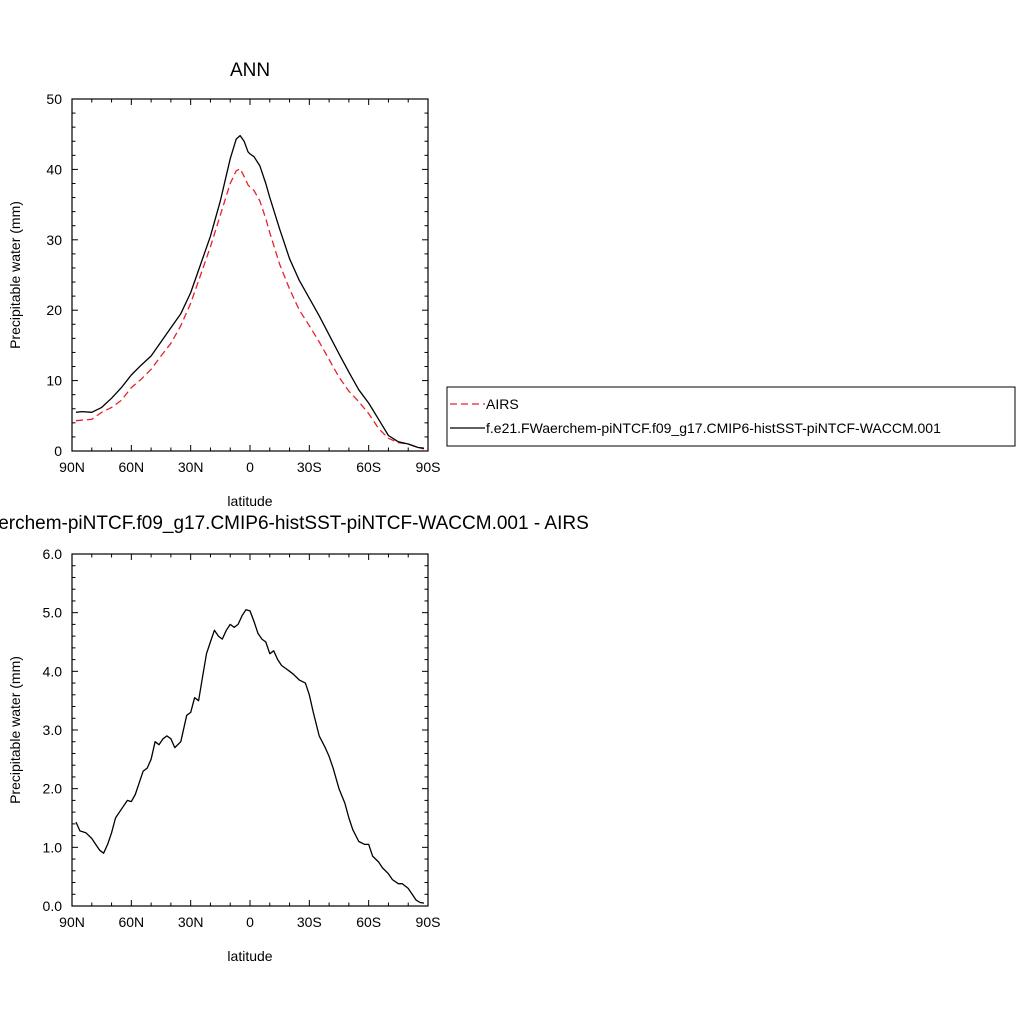 Image resolution: width=1024 pixels, height=1024 pixels. I want to click on y-tick-label: 40, so click(54, 169).